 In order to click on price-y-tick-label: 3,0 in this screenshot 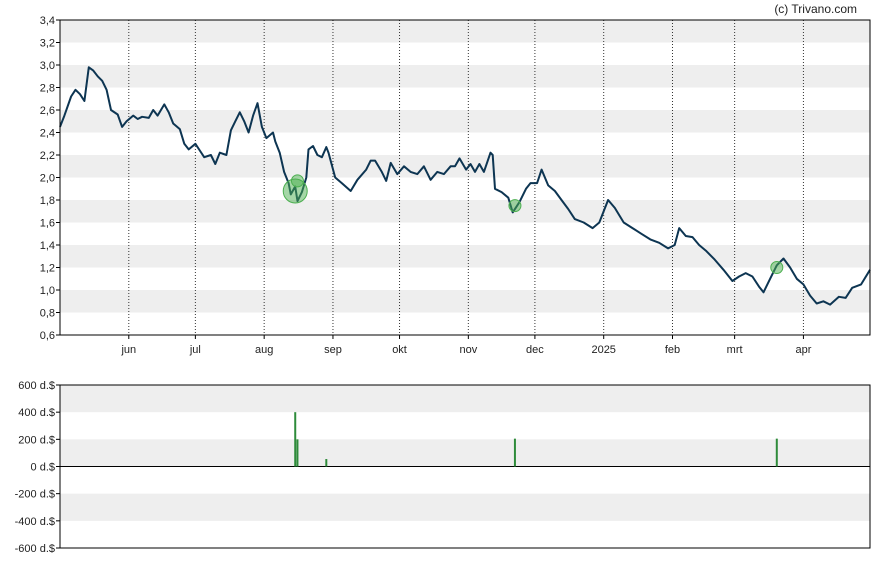, I will do `click(47, 66)`.